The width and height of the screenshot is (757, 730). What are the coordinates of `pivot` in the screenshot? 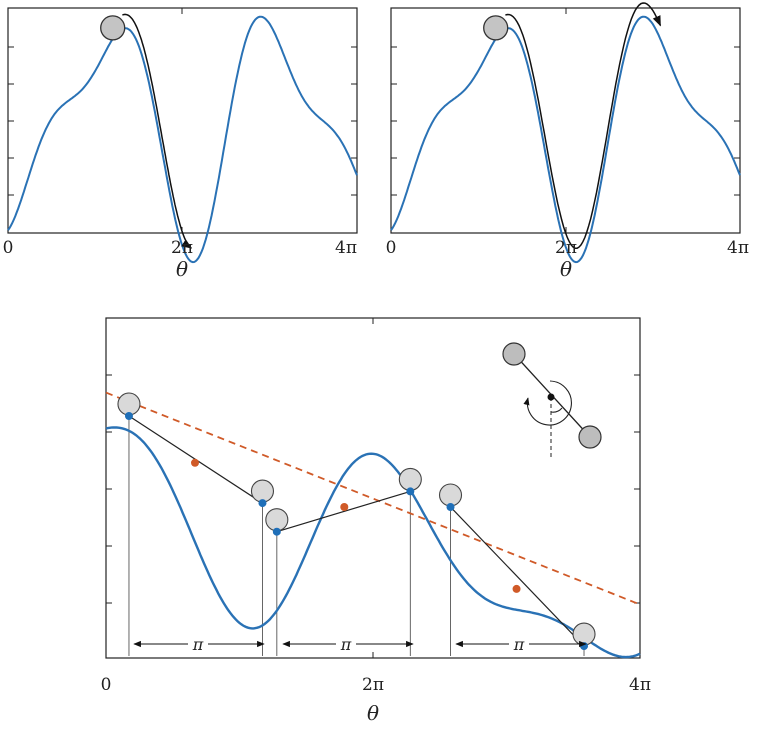 It's located at (551, 397).